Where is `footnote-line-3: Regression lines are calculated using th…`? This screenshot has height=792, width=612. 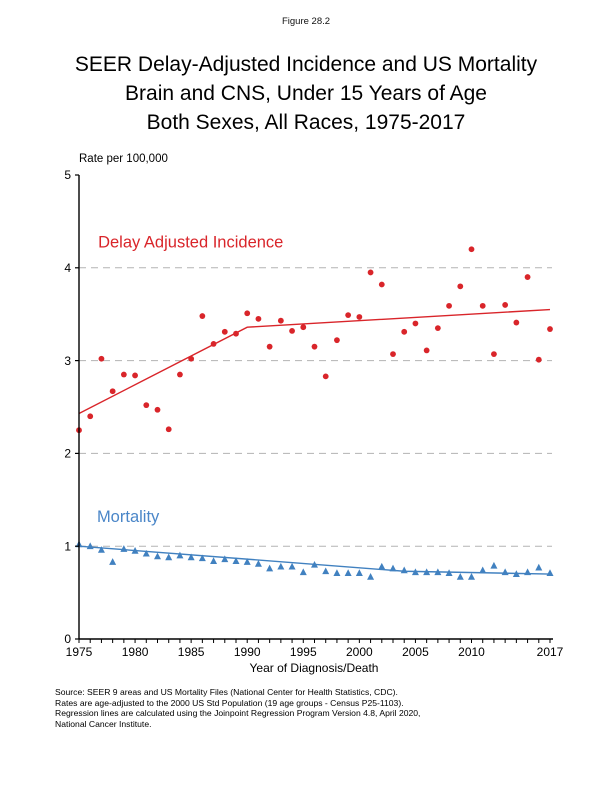
footnote-line-3: Regression lines are calculated using th… is located at coordinates (238, 713).